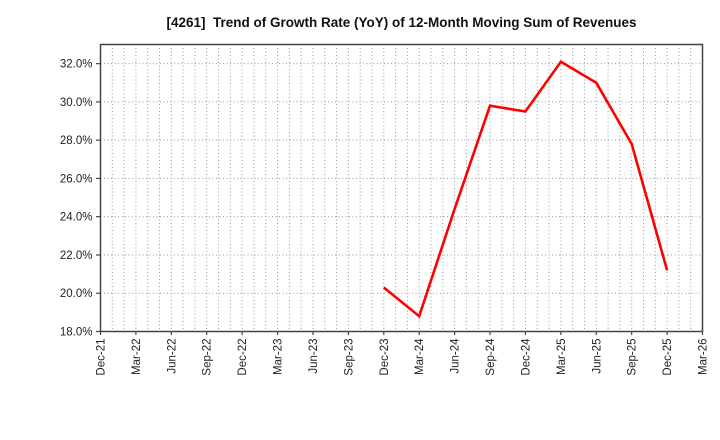 The image size is (720, 440). Describe the element at coordinates (76, 294) in the screenshot. I see `y-tick-label: 20.0%` at that location.